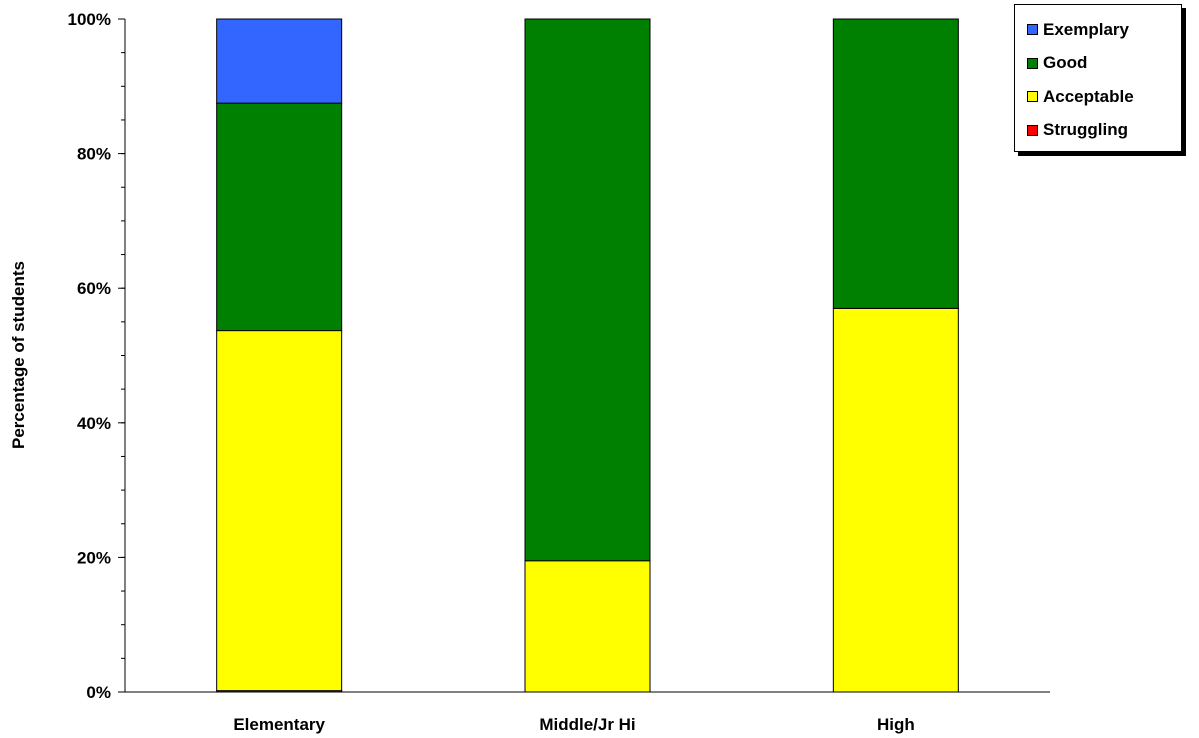  I want to click on y-tick-label: 80%, so click(94, 154).